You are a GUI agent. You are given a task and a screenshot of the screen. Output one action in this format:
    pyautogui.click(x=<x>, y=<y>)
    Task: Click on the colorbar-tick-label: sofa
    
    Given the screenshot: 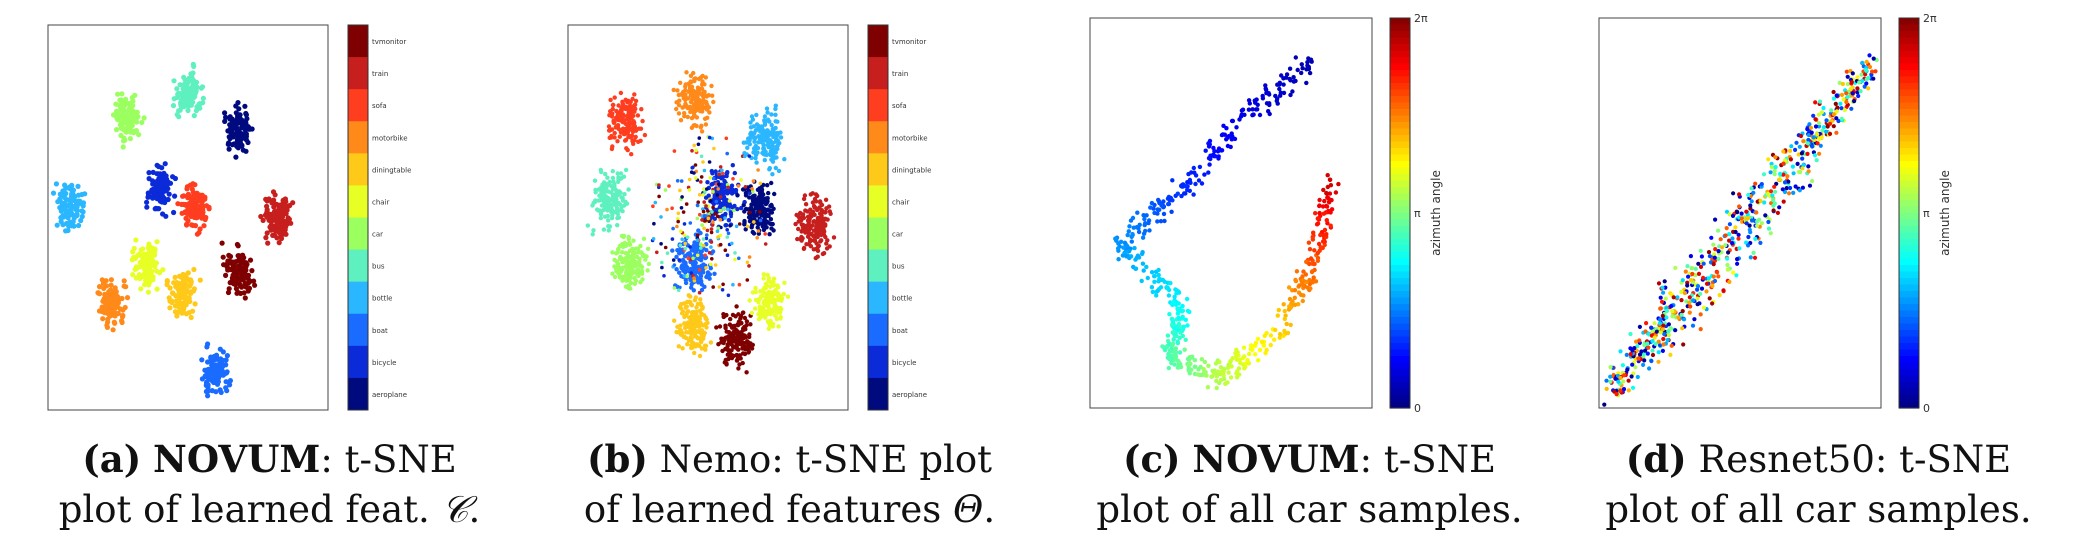 What is the action you would take?
    pyautogui.click(x=379, y=106)
    